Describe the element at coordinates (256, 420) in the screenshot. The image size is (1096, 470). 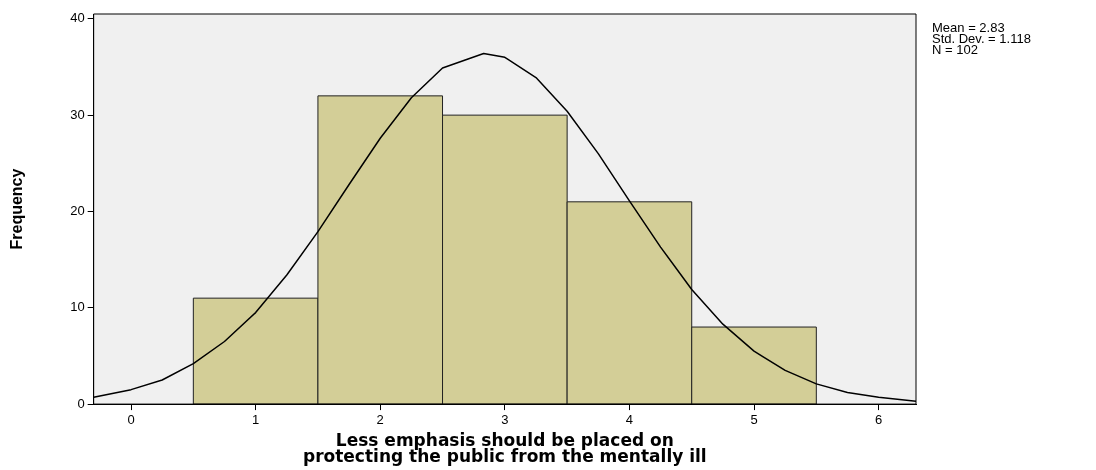
I see `x-tick-label: 1` at that location.